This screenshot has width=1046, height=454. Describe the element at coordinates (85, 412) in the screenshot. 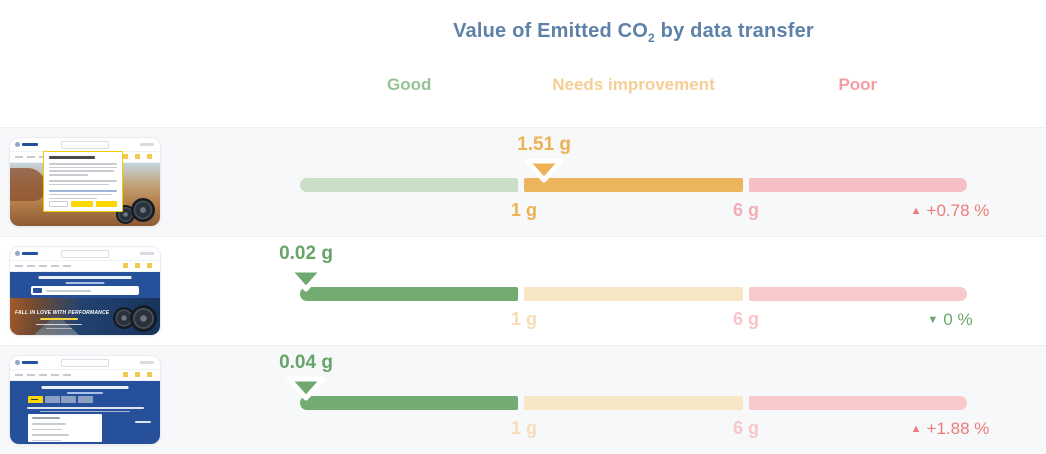

I see `tire-finder-section` at that location.